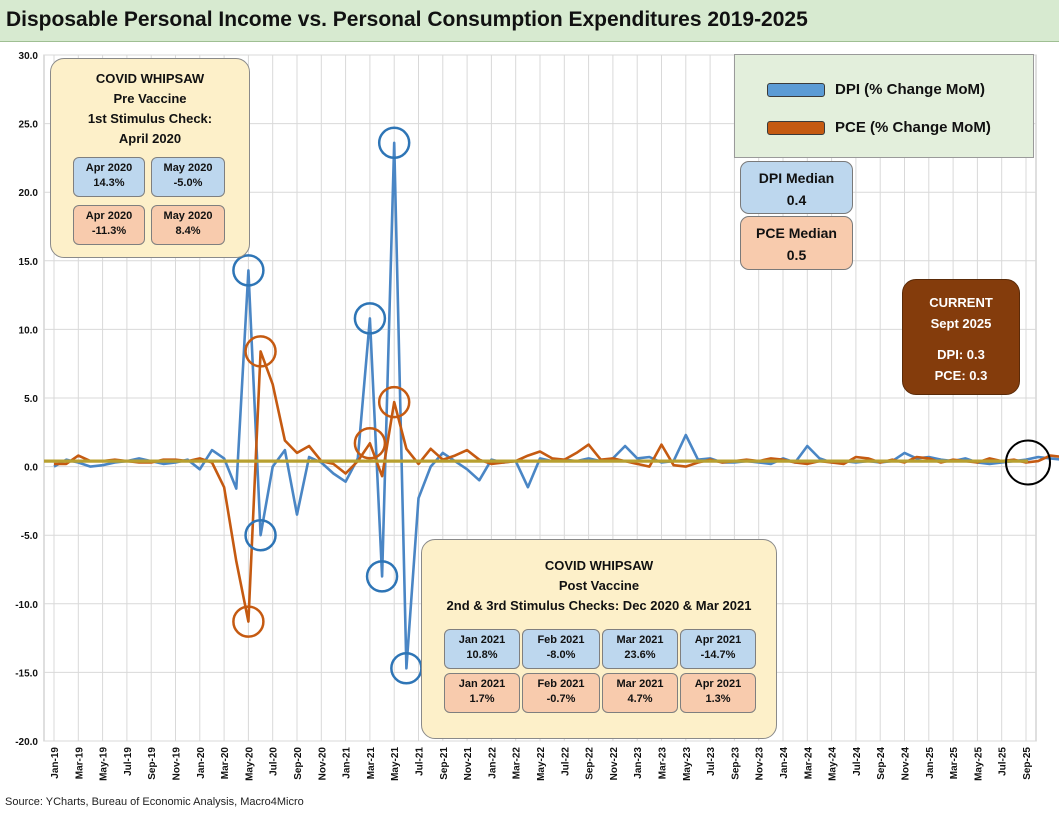 The height and width of the screenshot is (814, 1059). What do you see at coordinates (735, 763) in the screenshot?
I see `x-tick-label: Sep-23` at bounding box center [735, 763].